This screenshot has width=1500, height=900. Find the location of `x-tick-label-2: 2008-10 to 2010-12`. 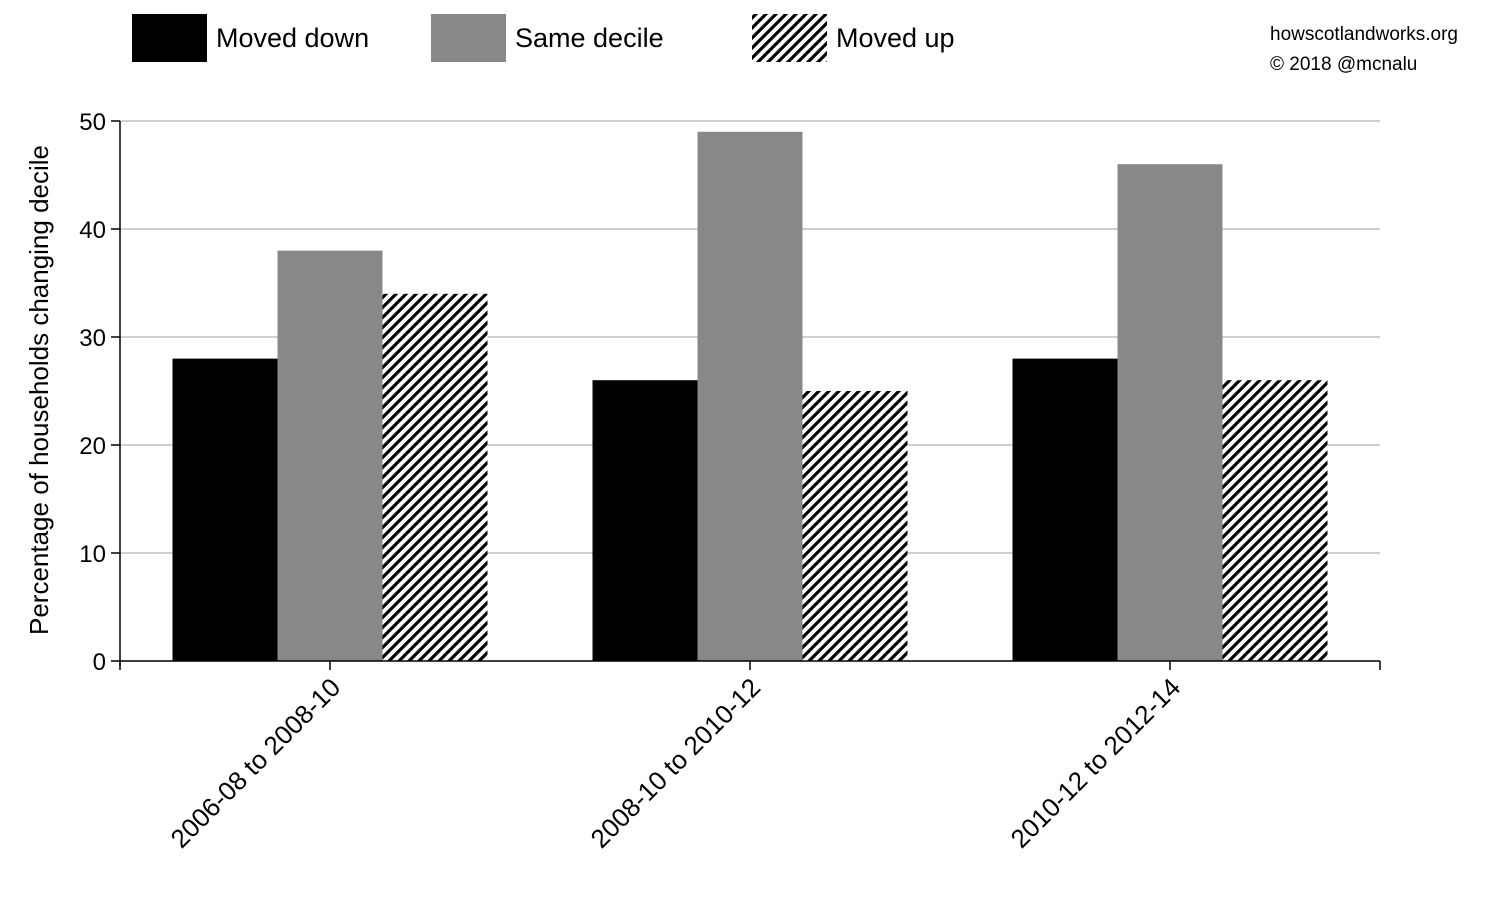

x-tick-label-2: 2008-10 to 2010-12 is located at coordinates (676, 763).